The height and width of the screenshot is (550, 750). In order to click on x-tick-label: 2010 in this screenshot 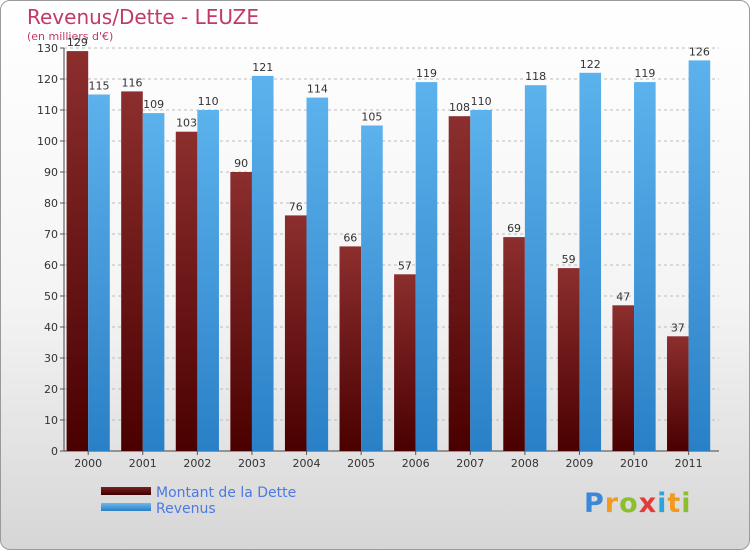, I will do `click(634, 463)`.